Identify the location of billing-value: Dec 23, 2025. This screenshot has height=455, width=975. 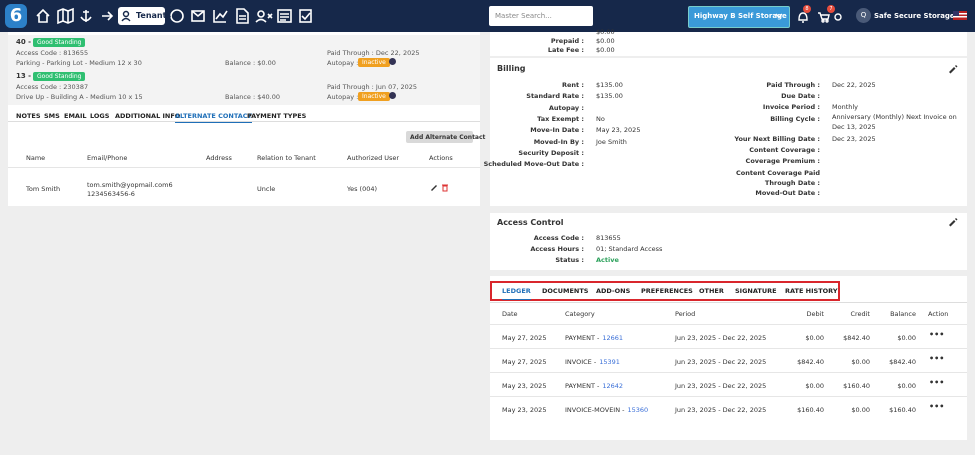
(854, 139).